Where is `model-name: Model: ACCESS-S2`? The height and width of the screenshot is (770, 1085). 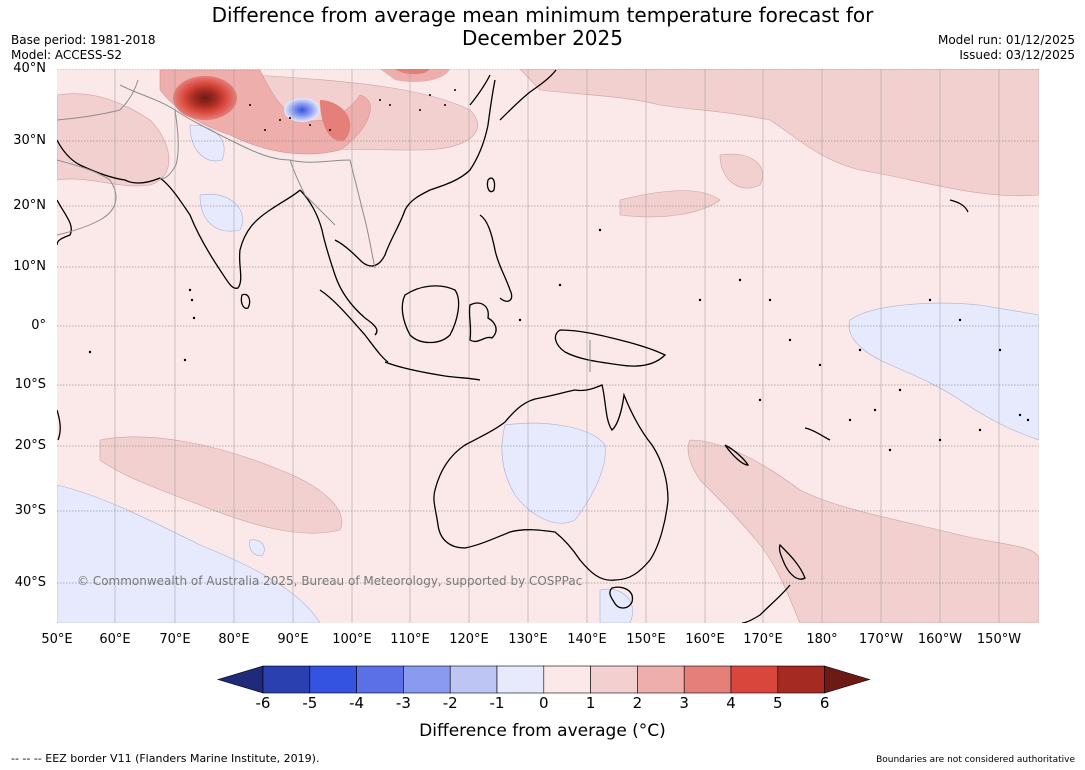
model-name: Model: ACCESS-S2 is located at coordinates (67, 55).